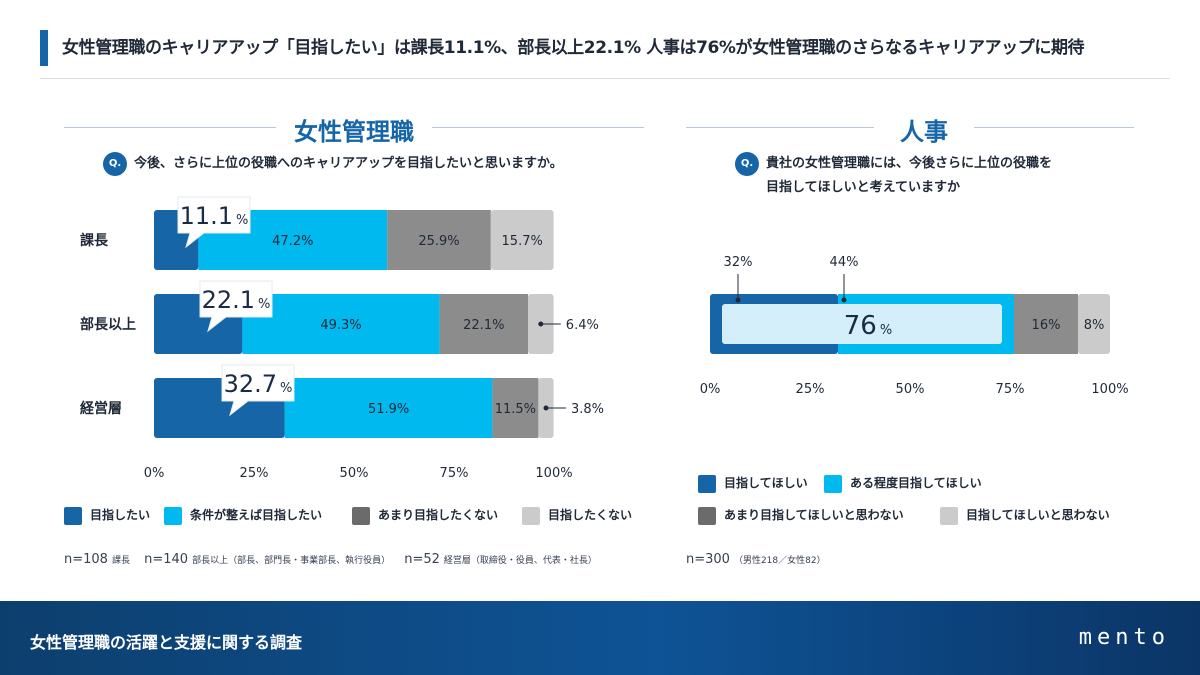 This screenshot has height=675, width=1200. What do you see at coordinates (756, 559) in the screenshot?
I see `right-sample-note: n=300 （男性218／女性82）` at bounding box center [756, 559].